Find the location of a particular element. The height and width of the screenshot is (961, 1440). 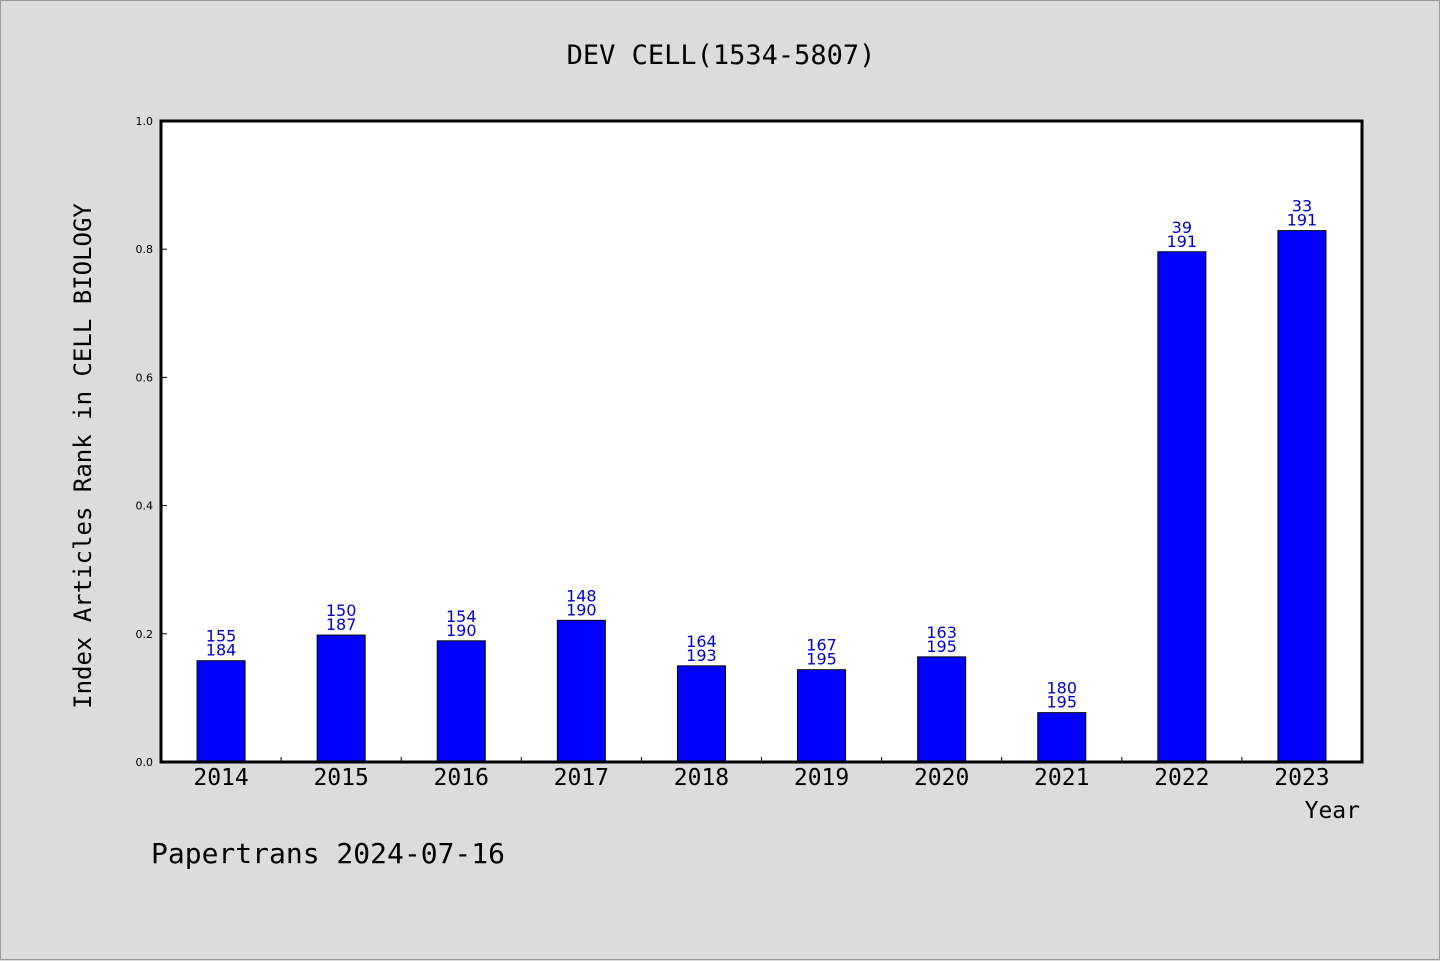

bar-label-top: 155 is located at coordinates (221, 636).